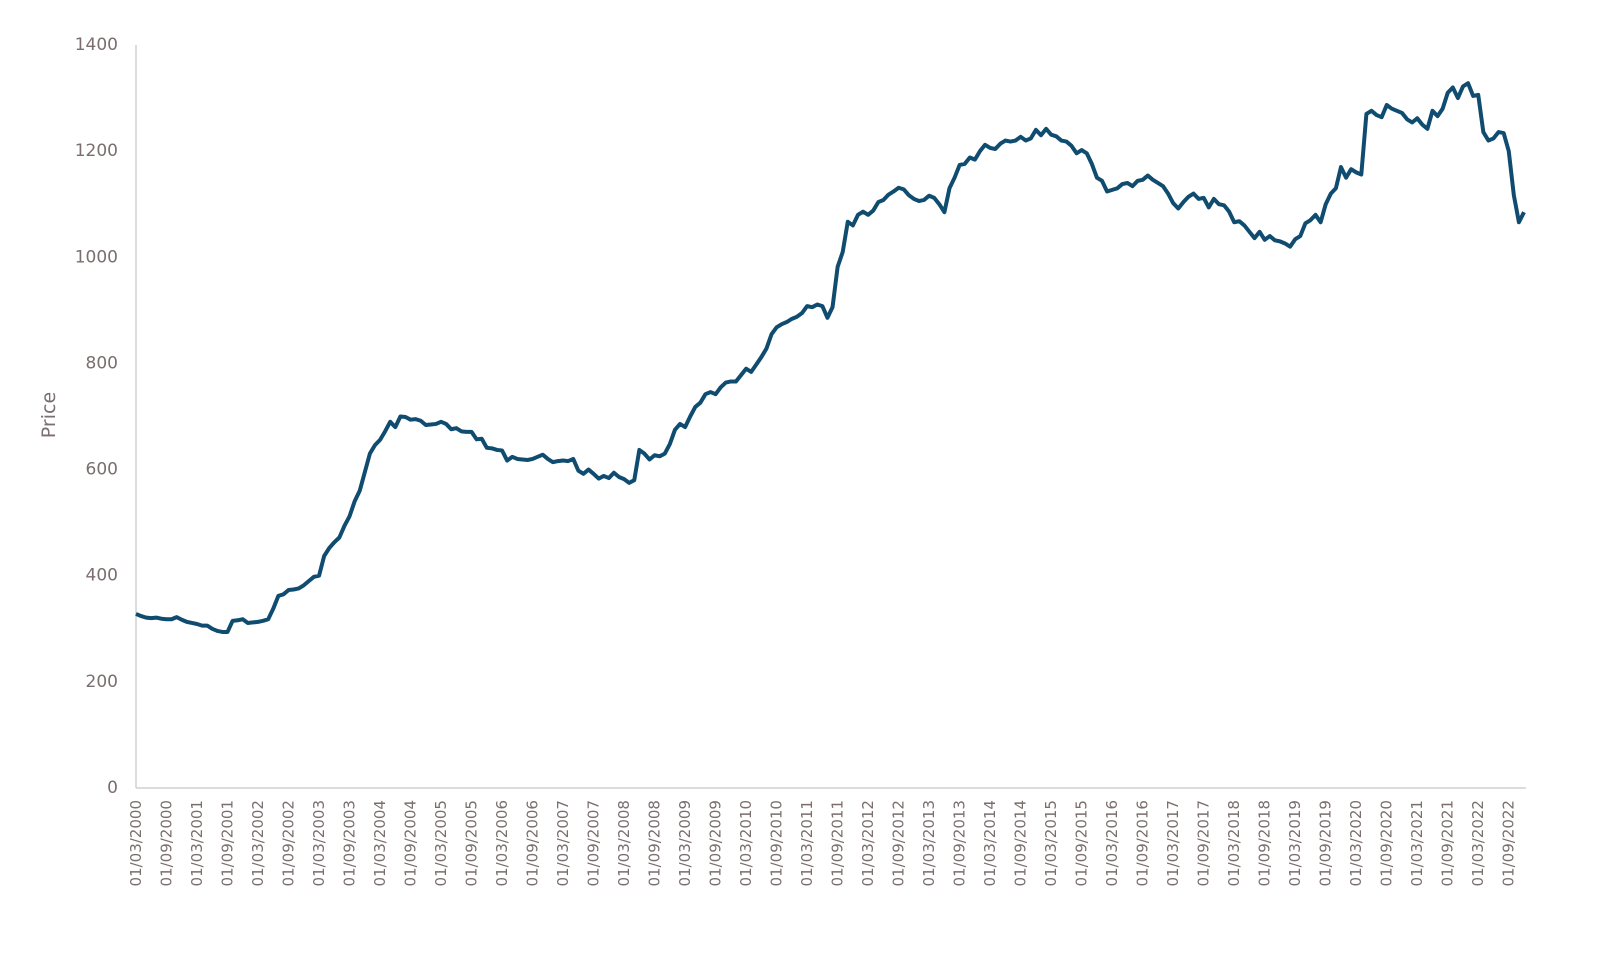 This screenshot has height=961, width=1600. I want to click on x-tick-label: 01/03/2002, so click(258, 843).